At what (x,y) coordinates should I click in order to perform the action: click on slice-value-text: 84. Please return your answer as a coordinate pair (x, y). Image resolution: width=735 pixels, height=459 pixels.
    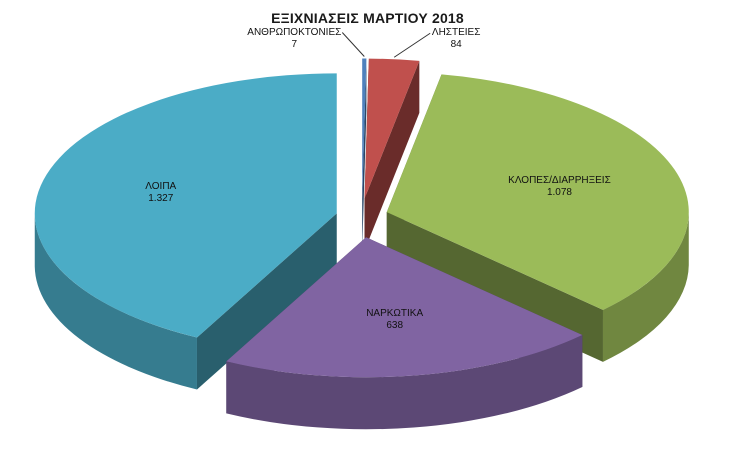
    Looking at the image, I should click on (456, 45).